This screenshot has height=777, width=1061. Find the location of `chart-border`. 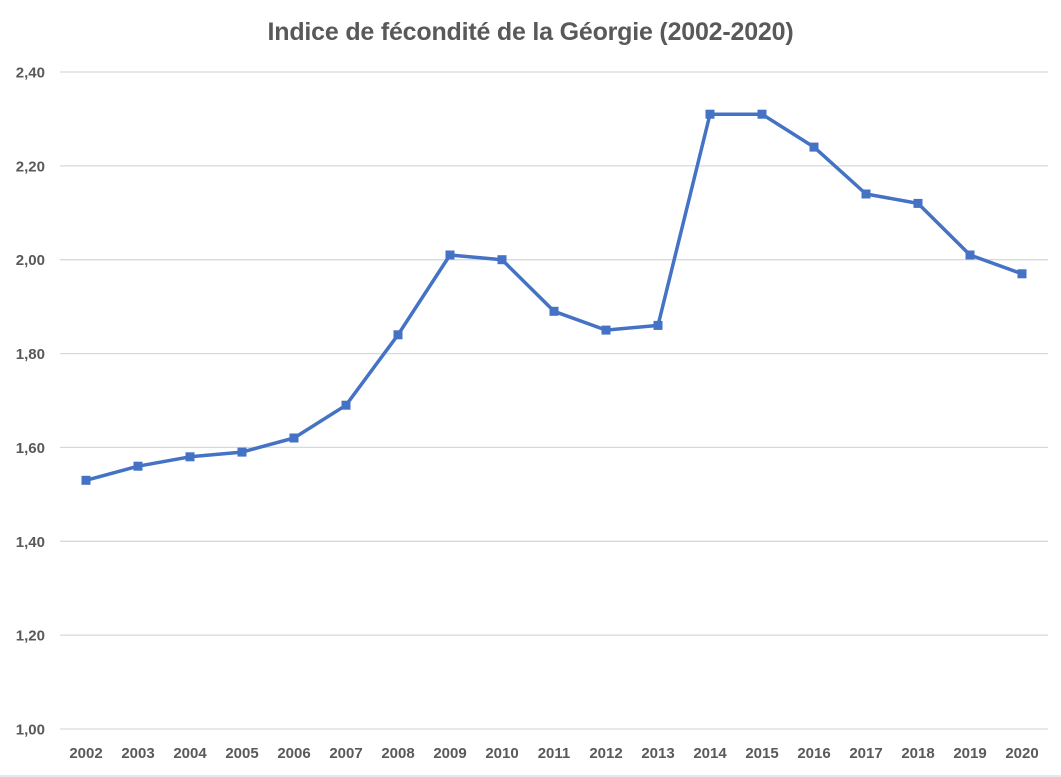

chart-border is located at coordinates (530, 776).